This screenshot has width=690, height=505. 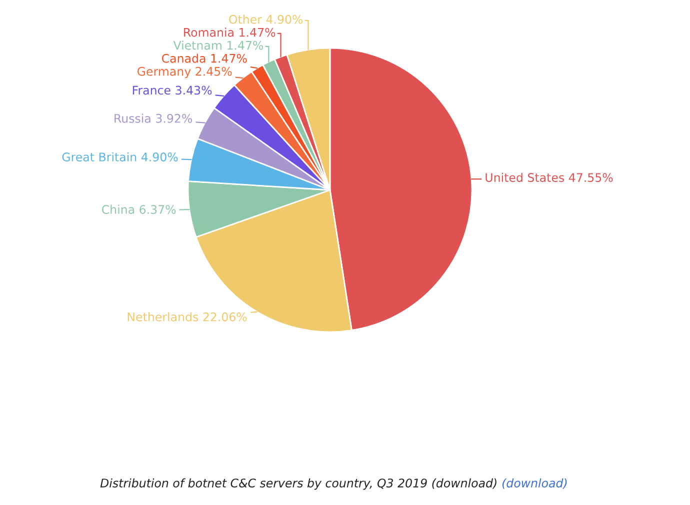 I want to click on slice-label: China 6.37%, so click(x=139, y=209).